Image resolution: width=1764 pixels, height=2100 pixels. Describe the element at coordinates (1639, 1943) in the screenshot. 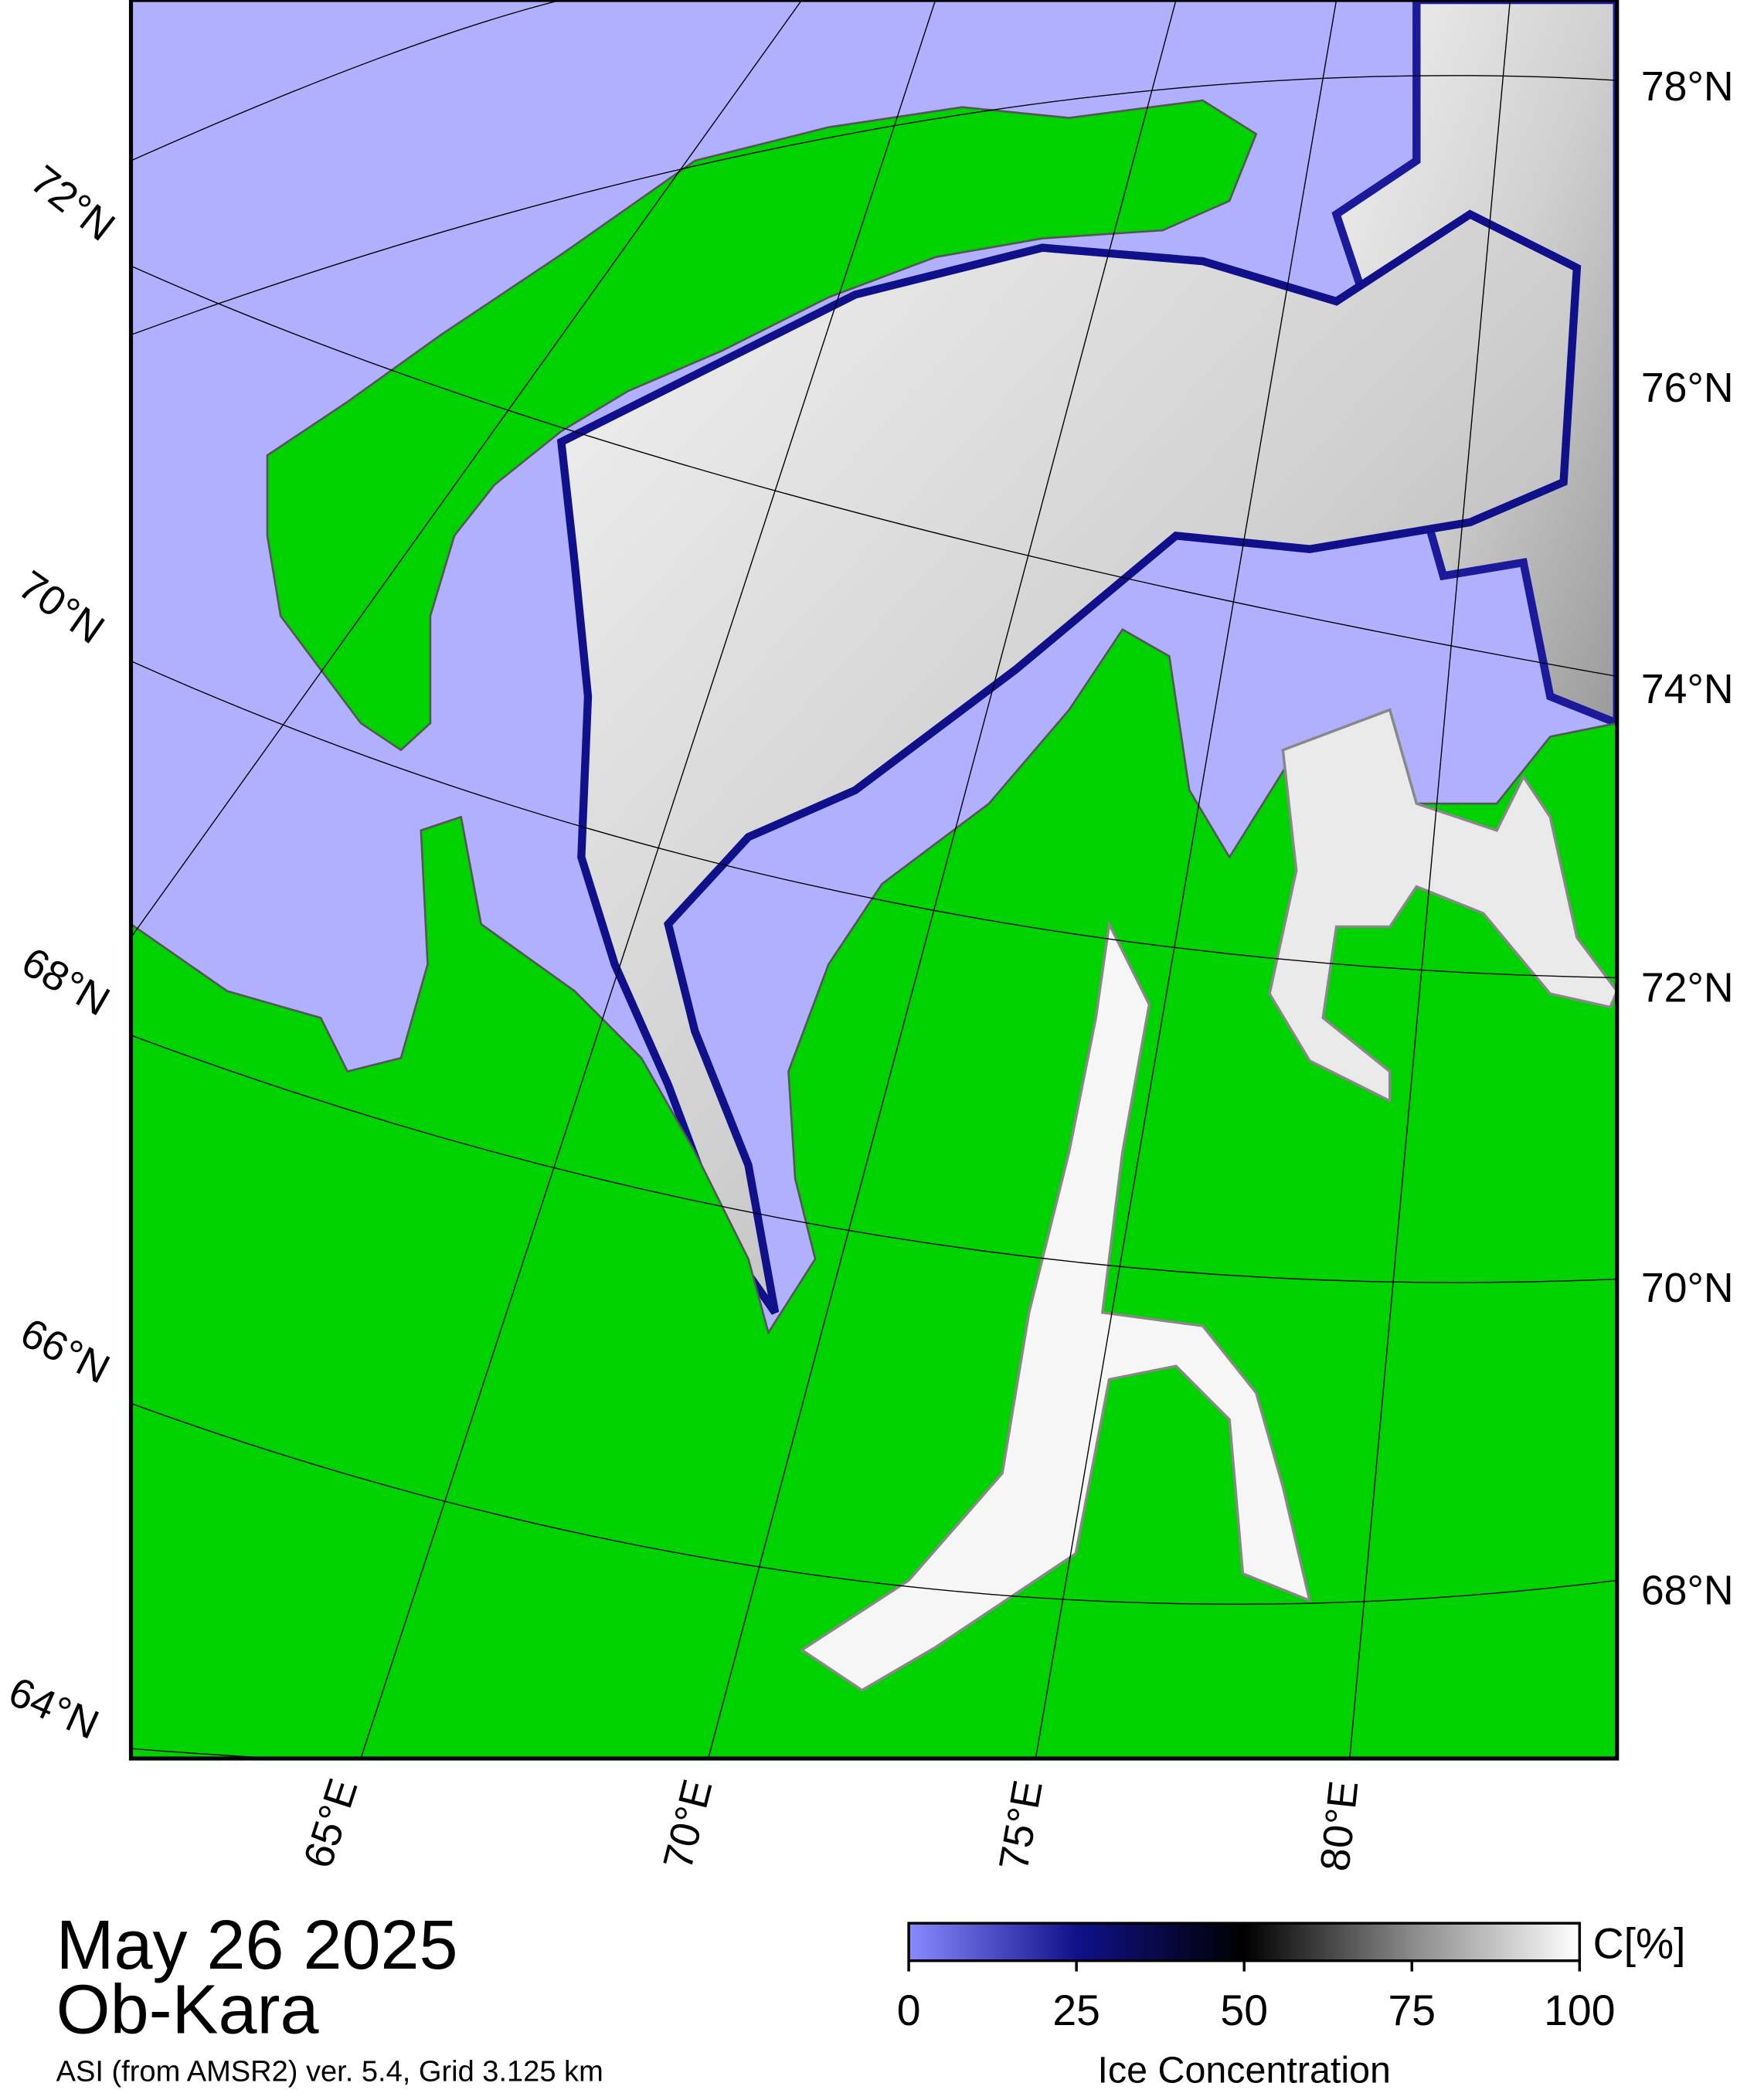

I see `colorbar-unit: C[%]` at that location.